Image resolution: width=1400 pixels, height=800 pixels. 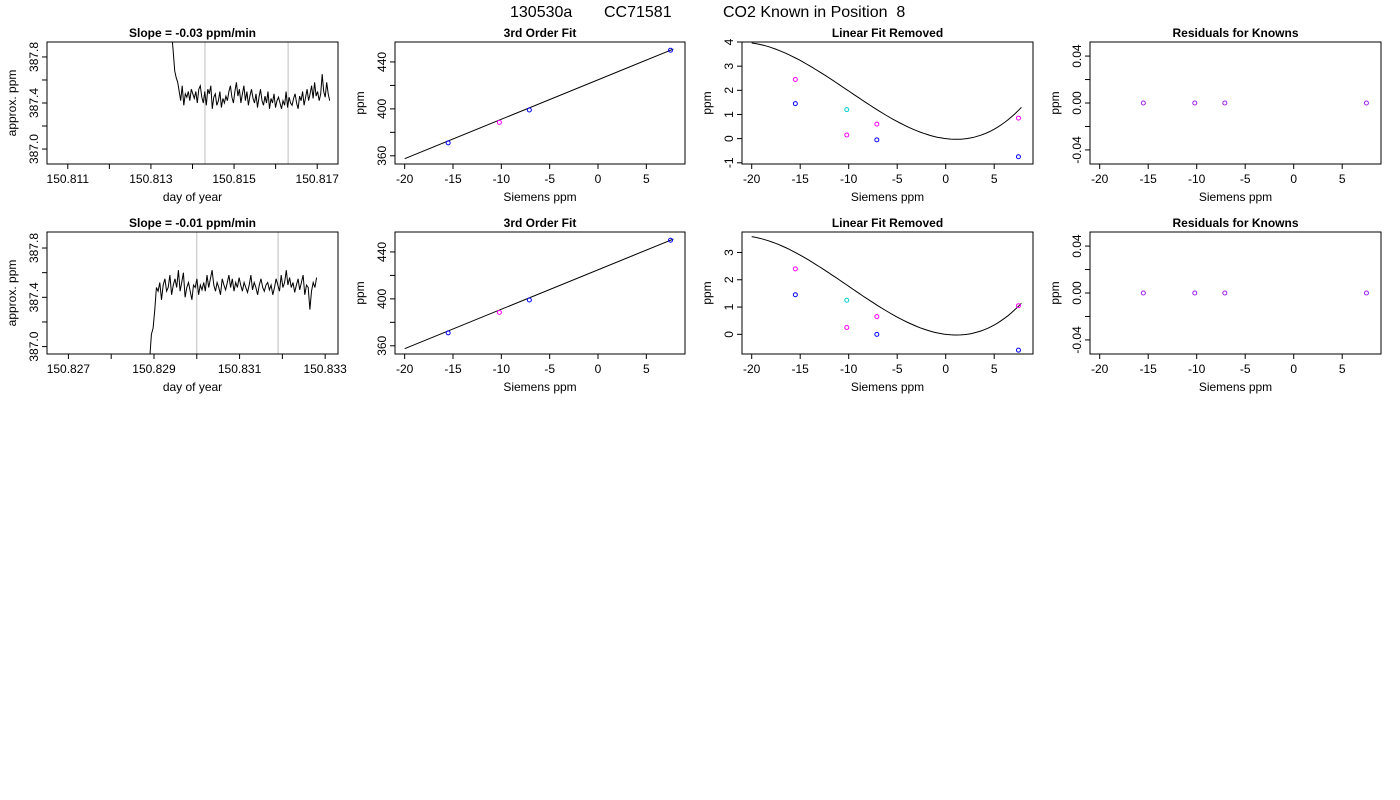 I want to click on x-axis-label: day of year, so click(x=192, y=387).